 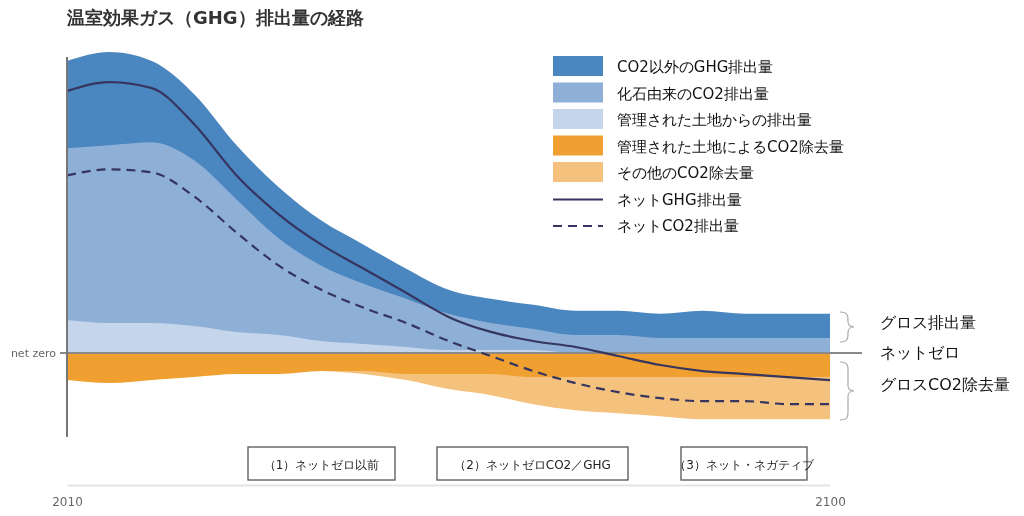 I want to click on legend-label: ネットCO2排出量, so click(x=678, y=226).